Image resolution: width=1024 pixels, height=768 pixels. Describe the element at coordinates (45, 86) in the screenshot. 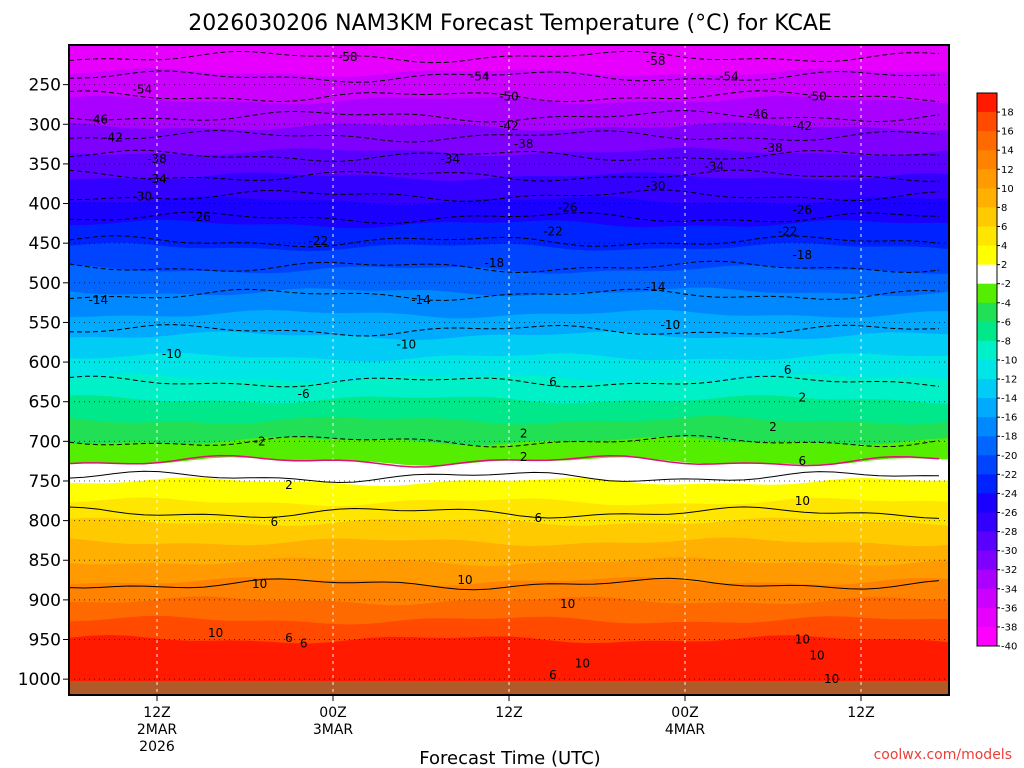

I see `y-tick-label: 250` at that location.